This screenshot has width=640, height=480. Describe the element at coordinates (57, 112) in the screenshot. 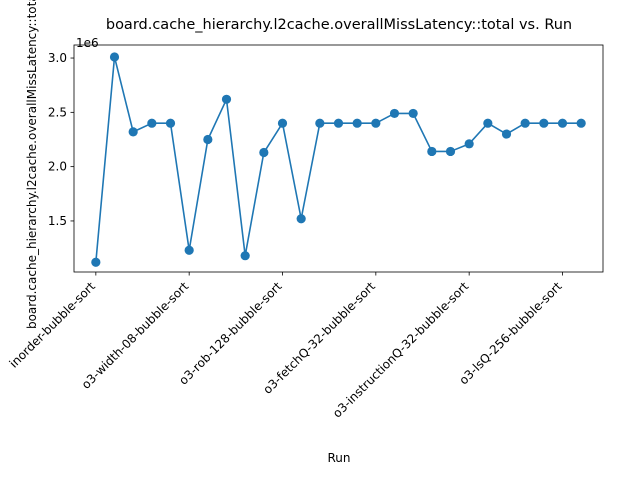

I see `y-tick-label: 2.5` at that location.